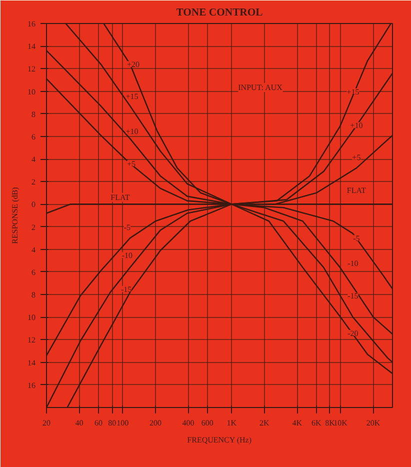  What do you see at coordinates (353, 333) in the screenshot?
I see `annotation: -20` at bounding box center [353, 333].